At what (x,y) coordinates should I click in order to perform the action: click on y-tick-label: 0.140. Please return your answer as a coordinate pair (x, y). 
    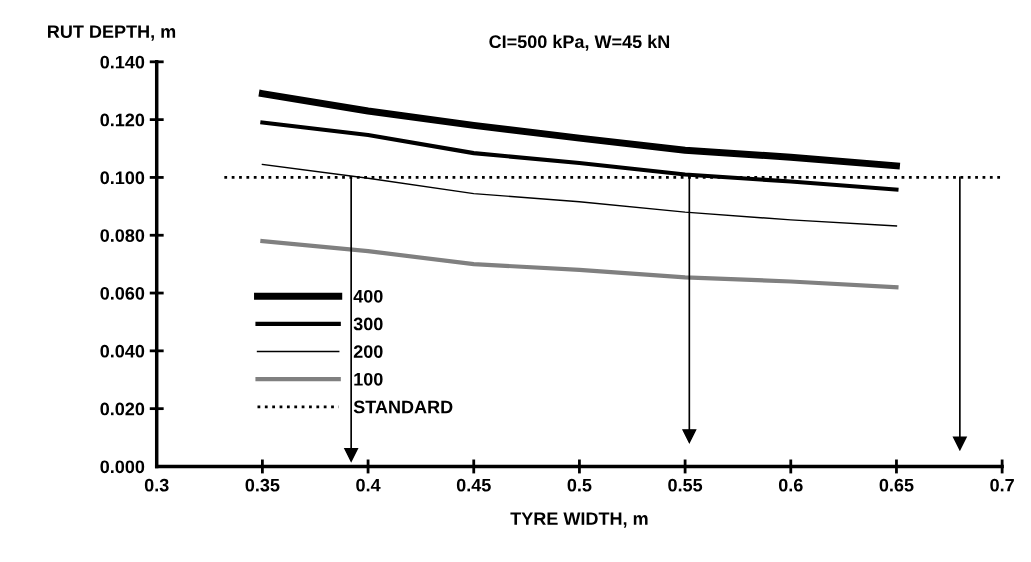
    Looking at the image, I should click on (122, 62).